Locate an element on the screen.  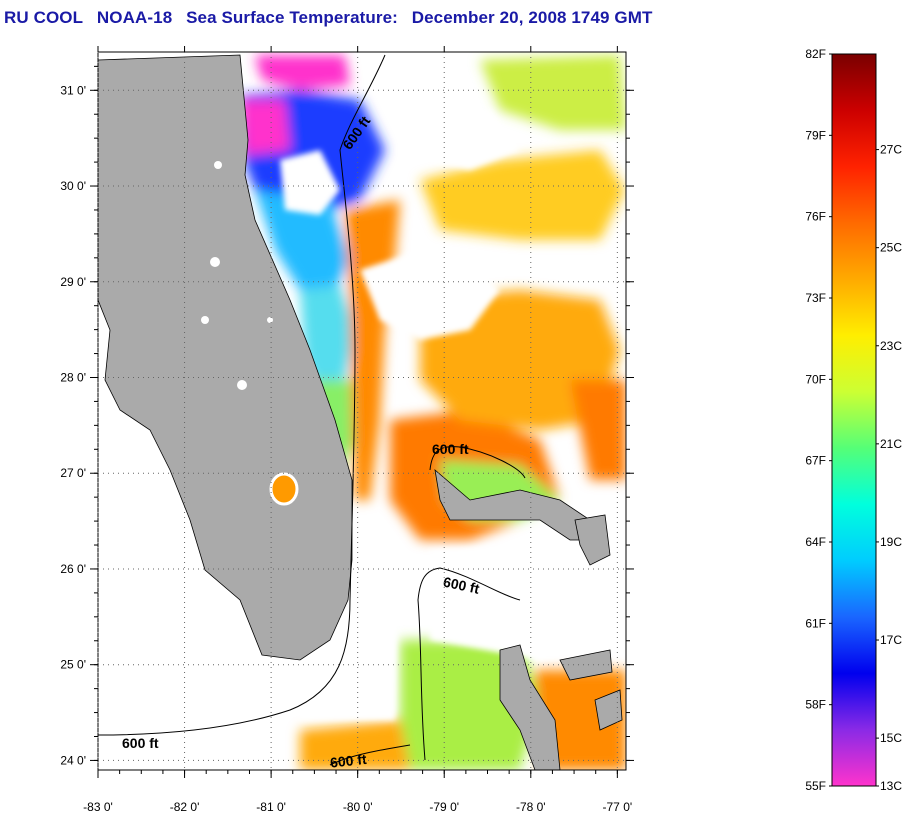
contour-south is located at coordinates (370, 755).